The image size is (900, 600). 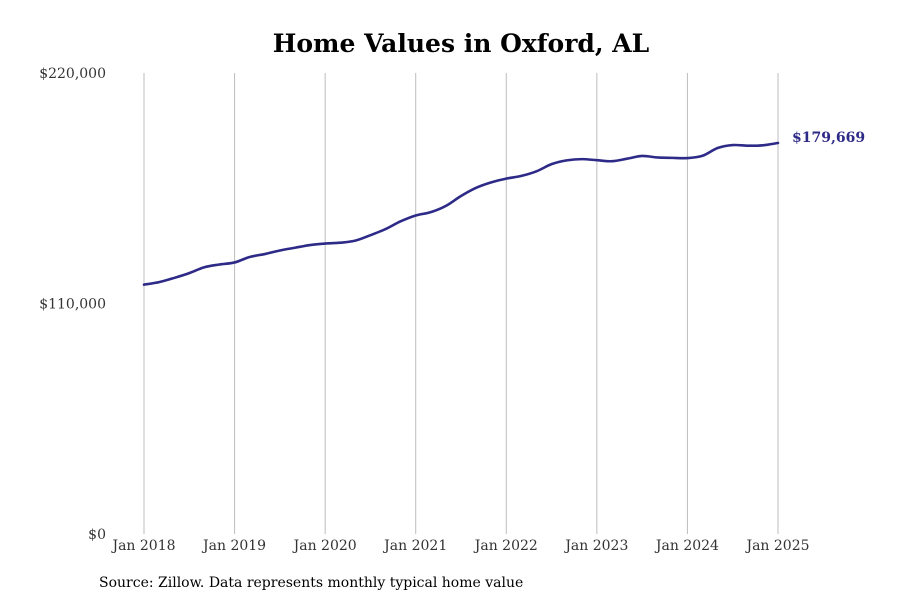 I want to click on x-tick-label: Jan 2024, so click(x=686, y=546).